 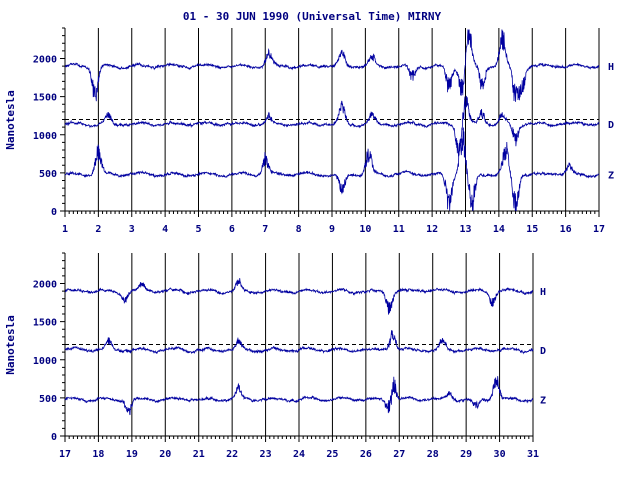 I want to click on x-tick-label: 28, so click(x=433, y=454).